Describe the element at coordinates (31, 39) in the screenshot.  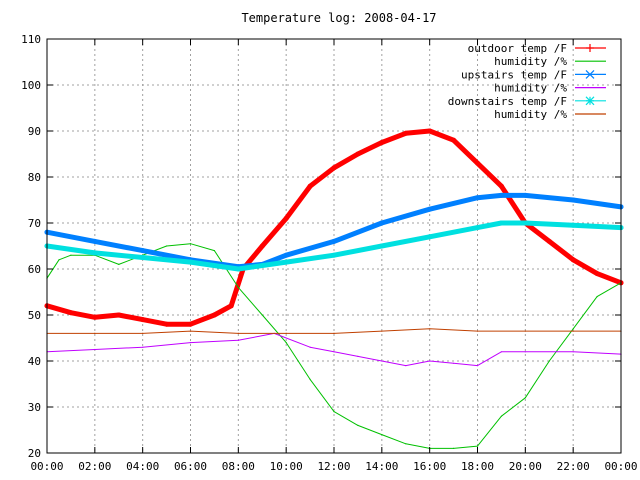
I see `y-tick-label: 110` at that location.